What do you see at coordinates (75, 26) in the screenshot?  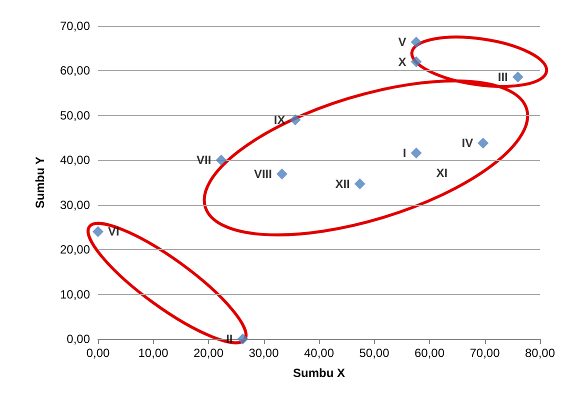 I see `y-tick-label: 70,00` at bounding box center [75, 26].